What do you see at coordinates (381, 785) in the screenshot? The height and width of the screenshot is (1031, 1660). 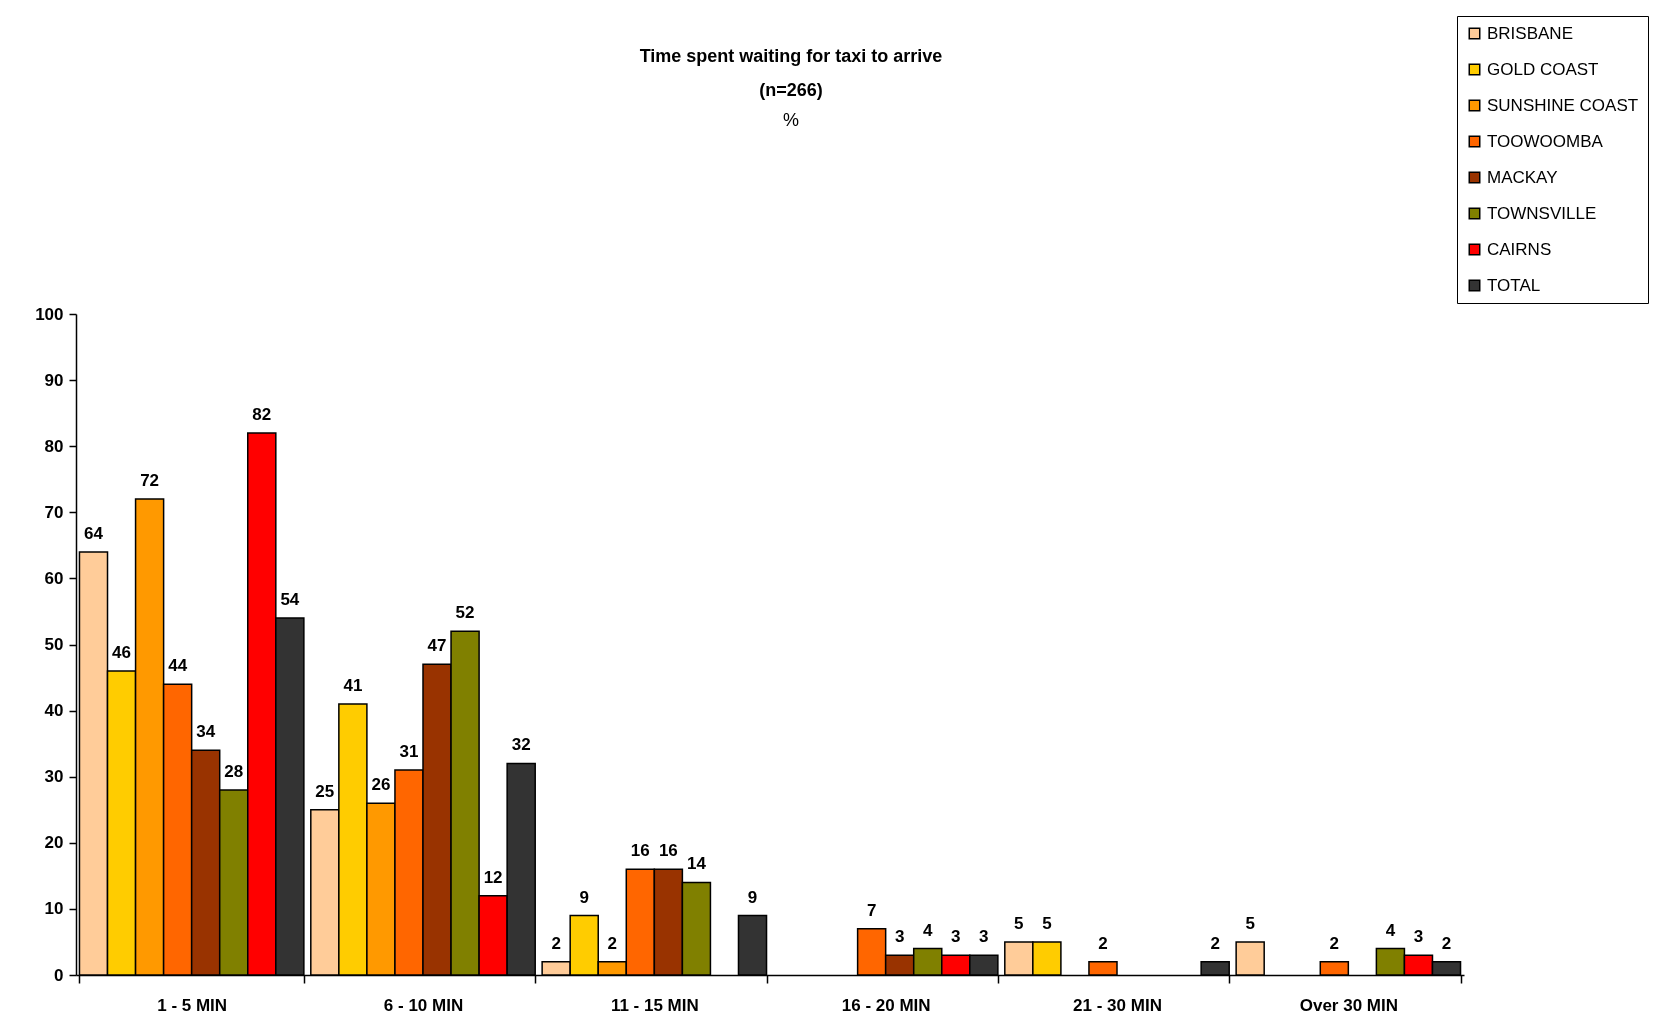 I see `data-label: 26` at bounding box center [381, 785].